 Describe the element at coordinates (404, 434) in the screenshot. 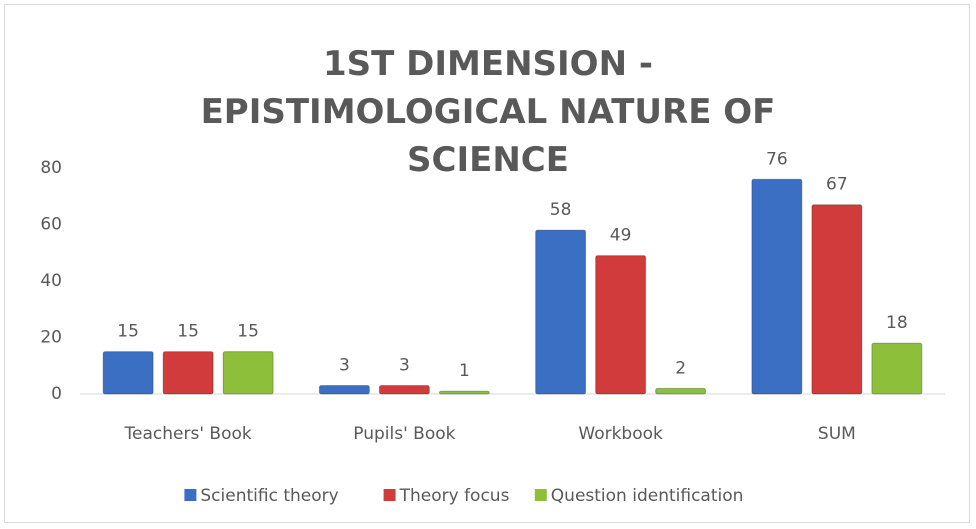

I see `x-tick-label: Pupils' Book` at that location.